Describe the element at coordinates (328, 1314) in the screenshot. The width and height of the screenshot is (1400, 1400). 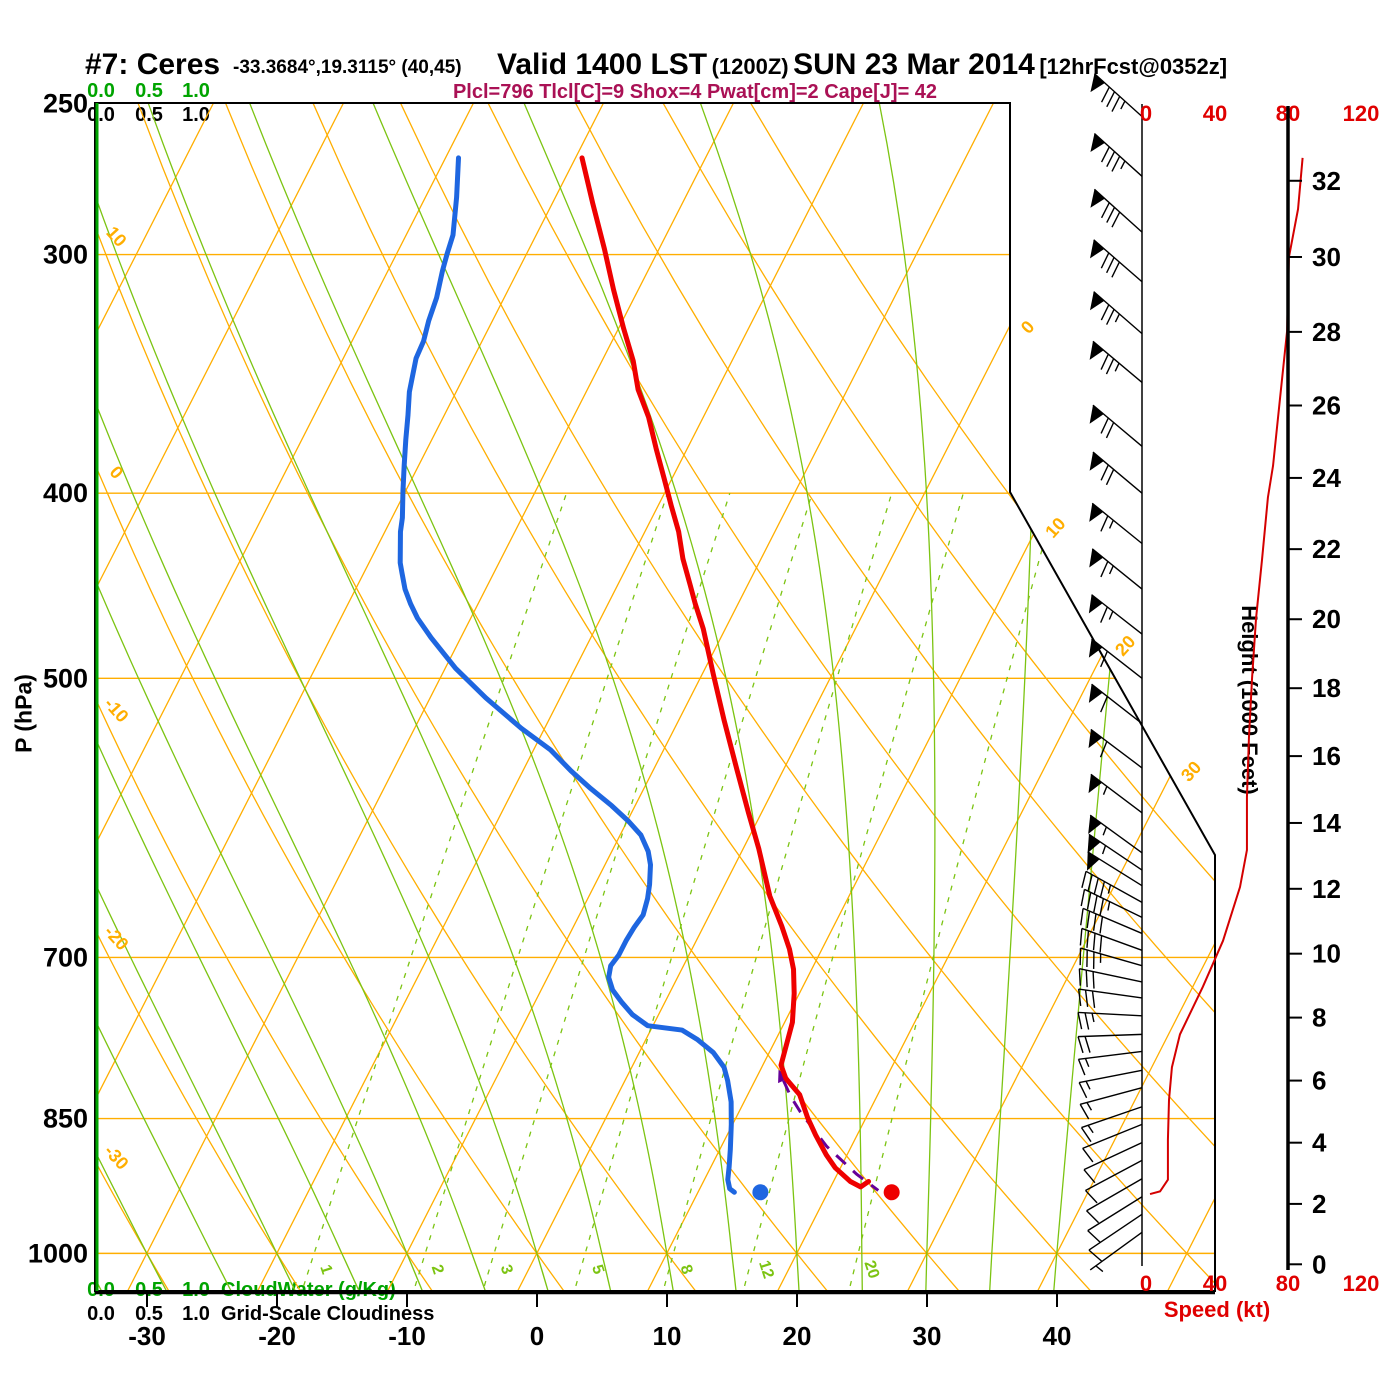
I see `cloudiness-axis-label: Grid-Scale Cloudiness` at that location.